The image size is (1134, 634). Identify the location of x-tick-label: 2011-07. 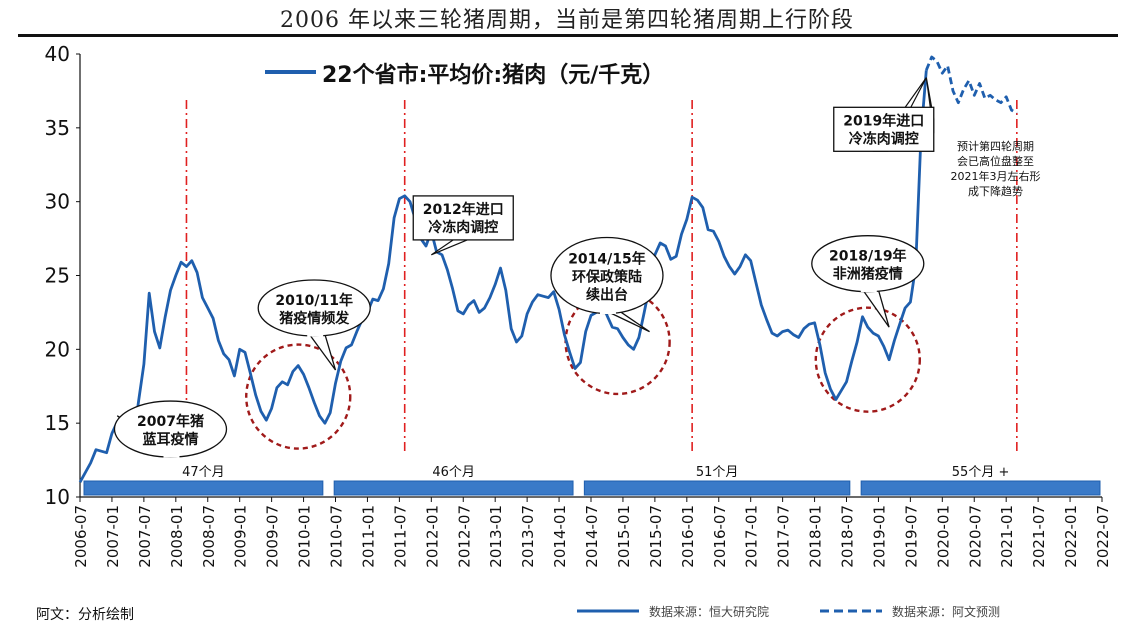
(400, 536).